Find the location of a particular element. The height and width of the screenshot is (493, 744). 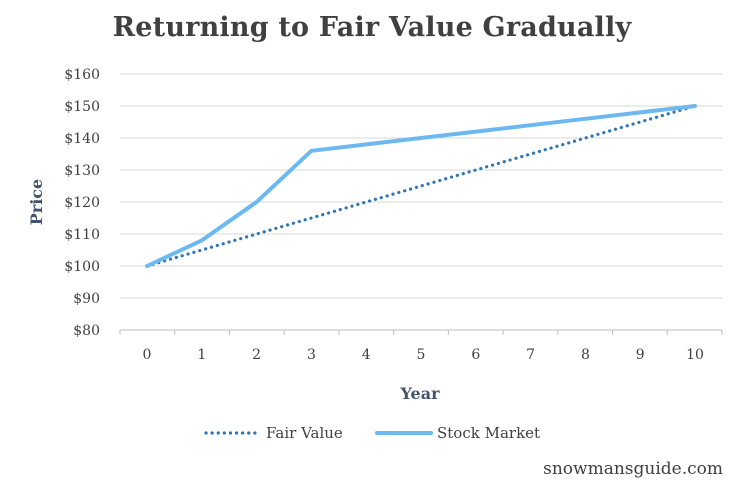

x-tick-label: 7 is located at coordinates (530, 355).